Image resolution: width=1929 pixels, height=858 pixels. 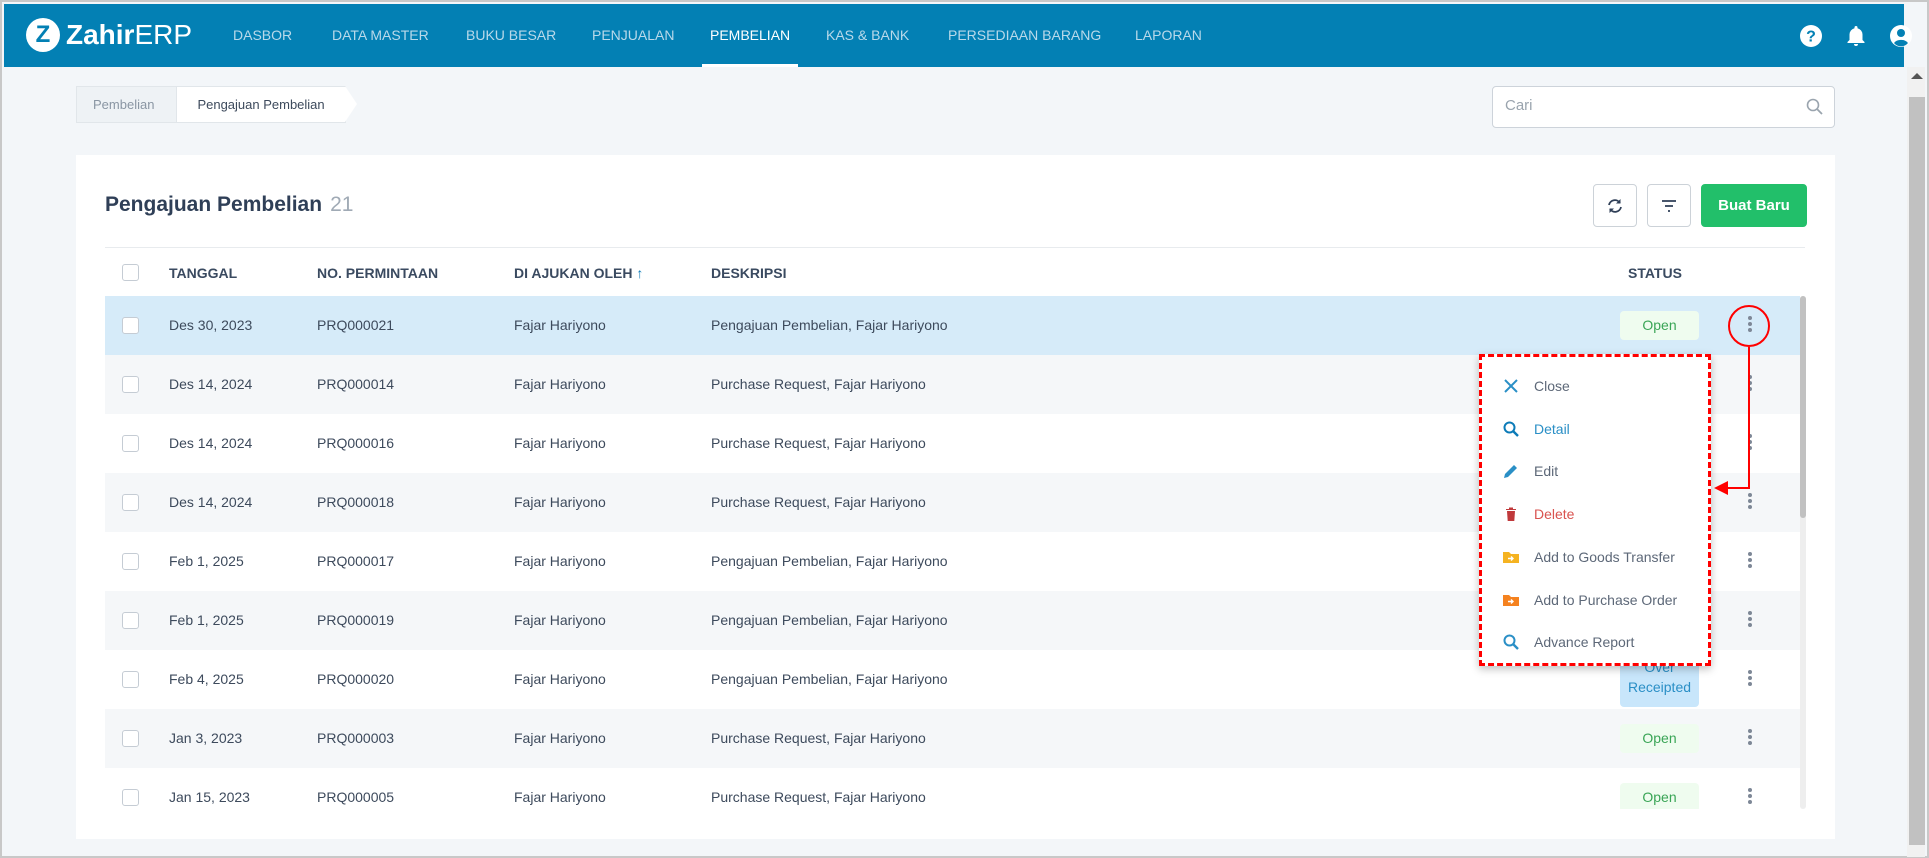 I want to click on record-count: 21, so click(x=342, y=204).